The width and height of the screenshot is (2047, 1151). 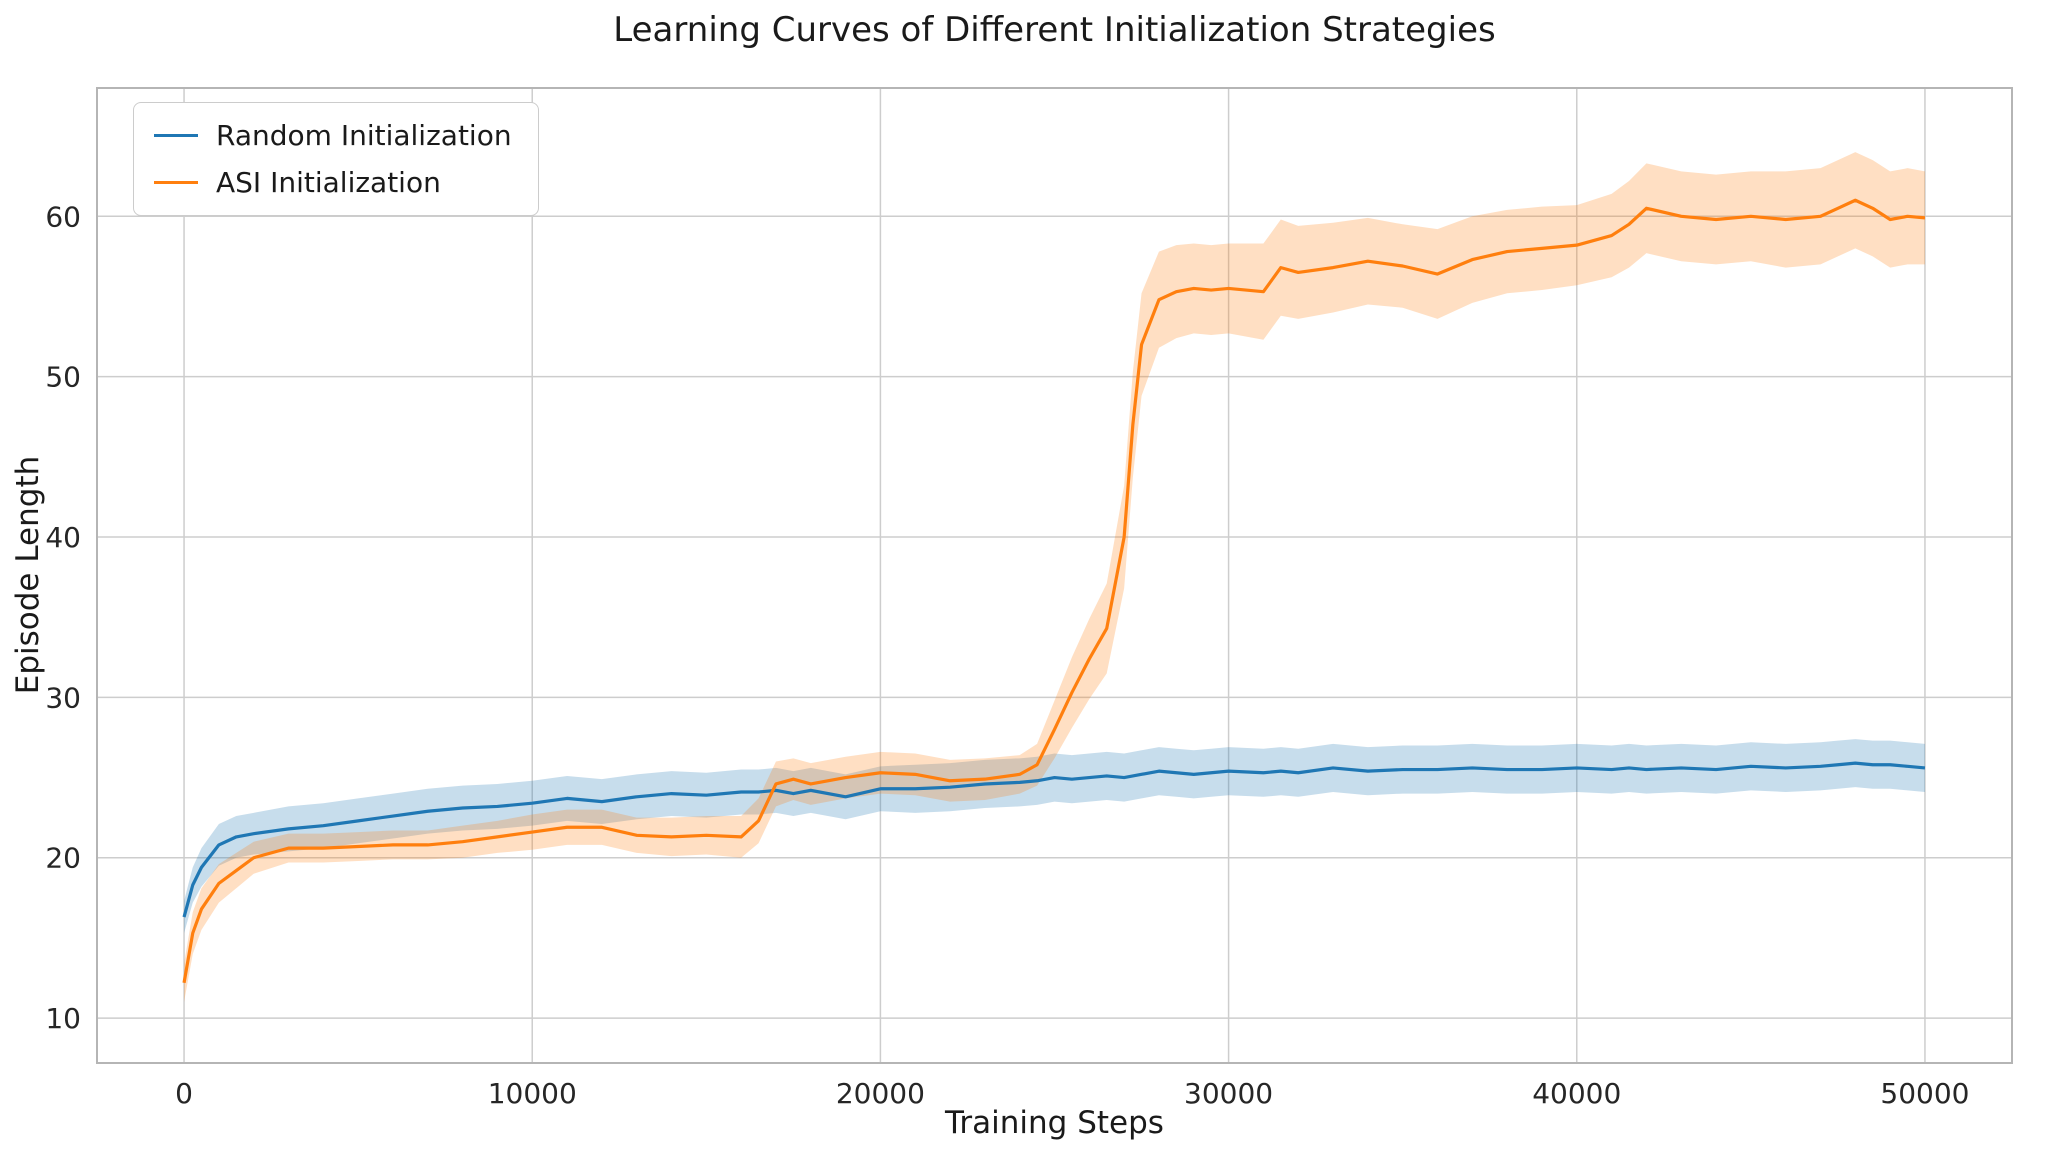 What do you see at coordinates (532, 1093) in the screenshot?
I see `svg-text: 10000` at bounding box center [532, 1093].